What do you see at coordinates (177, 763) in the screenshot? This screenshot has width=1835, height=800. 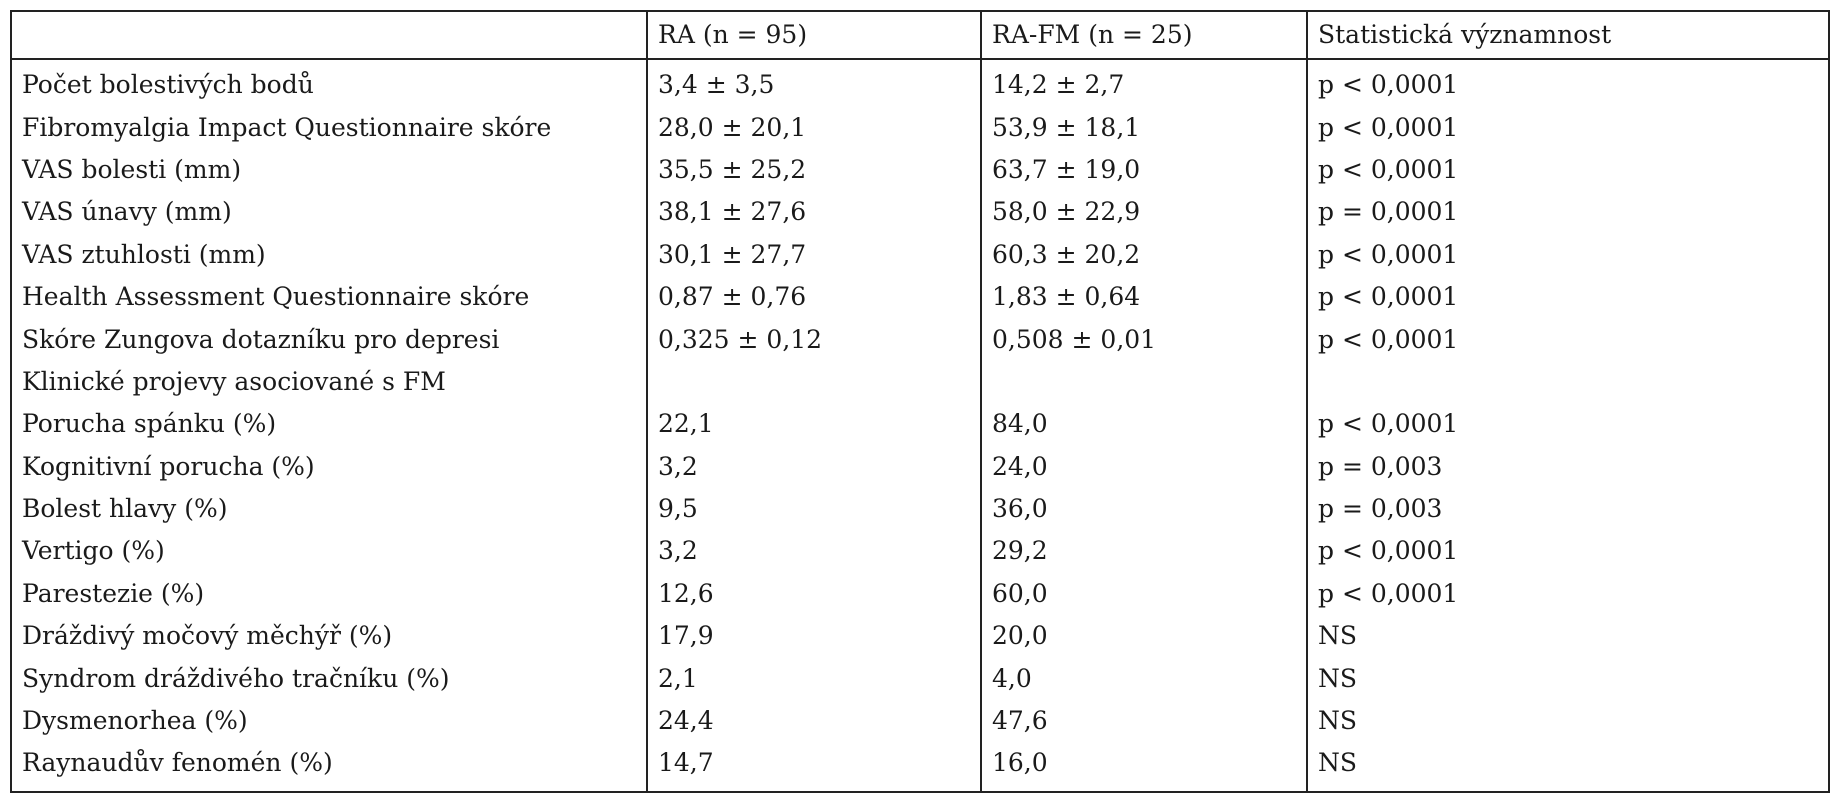 I see `row-label-cell: Raynaudův fenomén (%)` at bounding box center [177, 763].